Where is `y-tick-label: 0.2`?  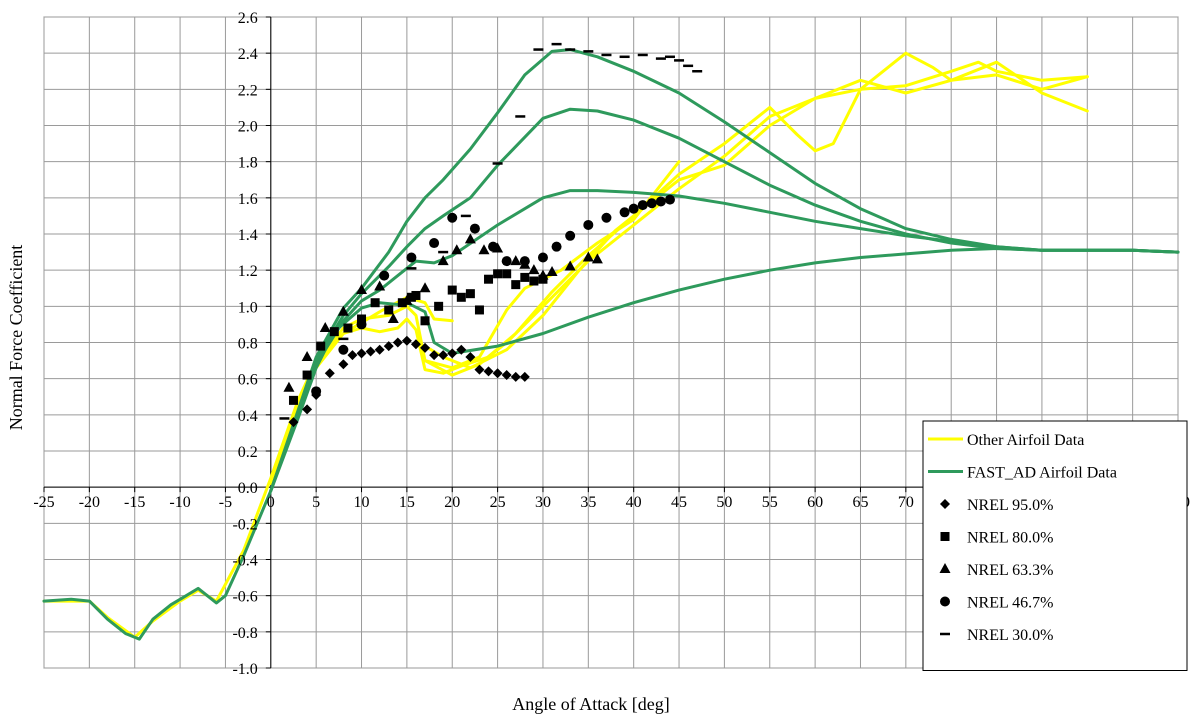
y-tick-label: 0.2 is located at coordinates (248, 452).